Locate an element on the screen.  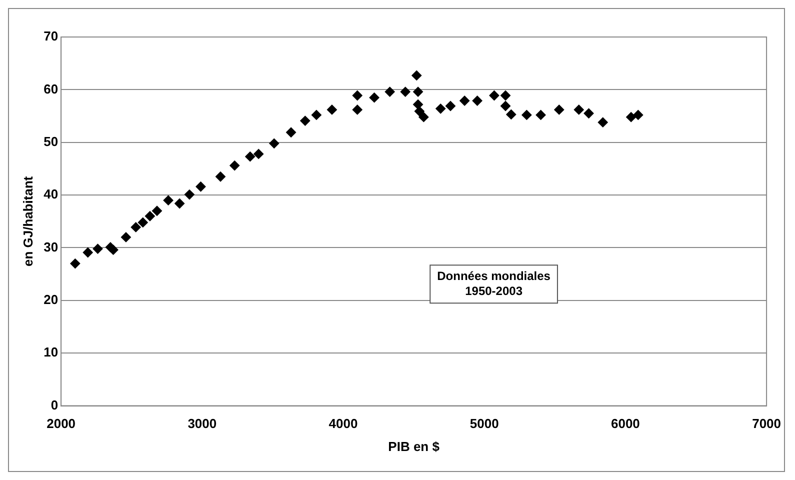
x-tick-label: 6000 is located at coordinates (625, 424).